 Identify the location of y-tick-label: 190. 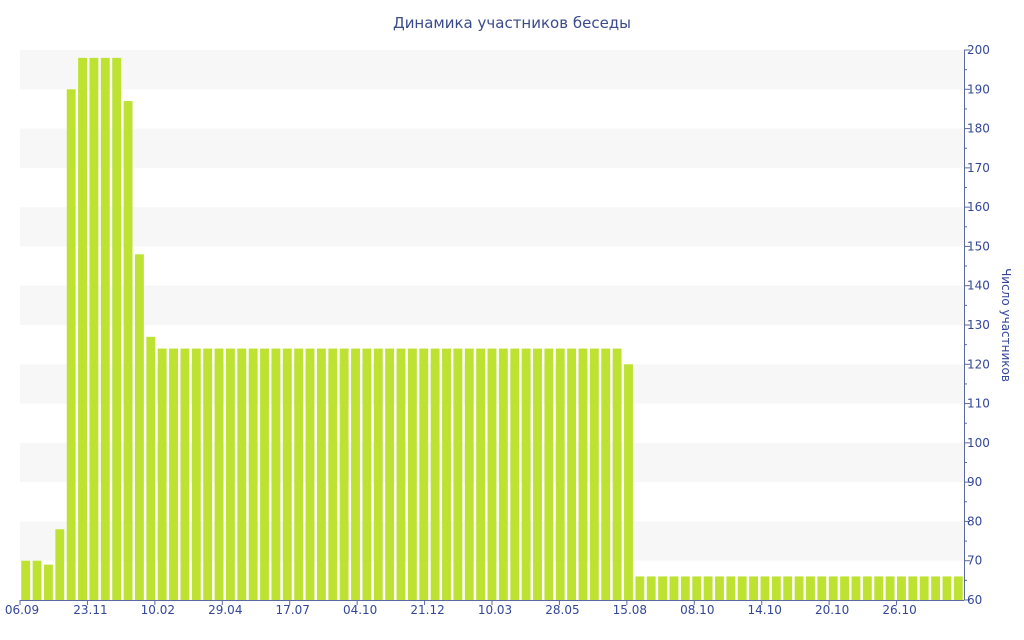
(978, 89).